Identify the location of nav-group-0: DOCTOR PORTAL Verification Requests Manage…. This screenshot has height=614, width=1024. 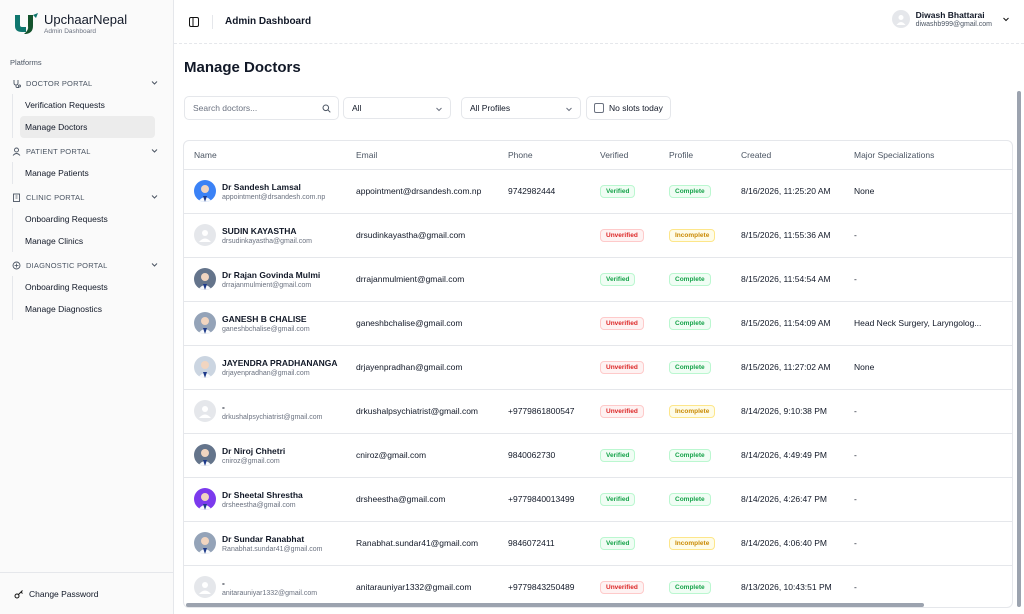
(87, 105).